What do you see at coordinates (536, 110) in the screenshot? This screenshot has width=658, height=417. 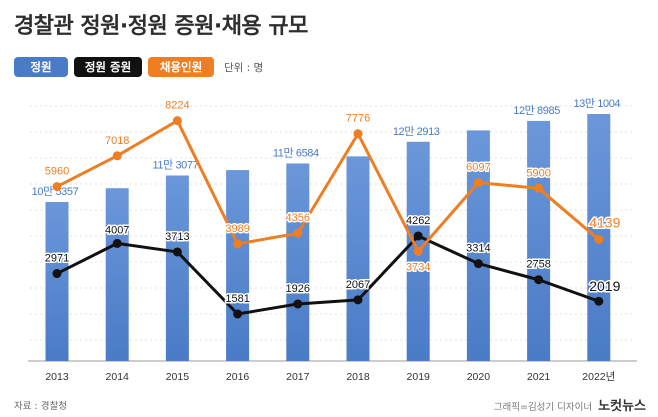 I see `bar-quota-label: 12만 8985` at bounding box center [536, 110].